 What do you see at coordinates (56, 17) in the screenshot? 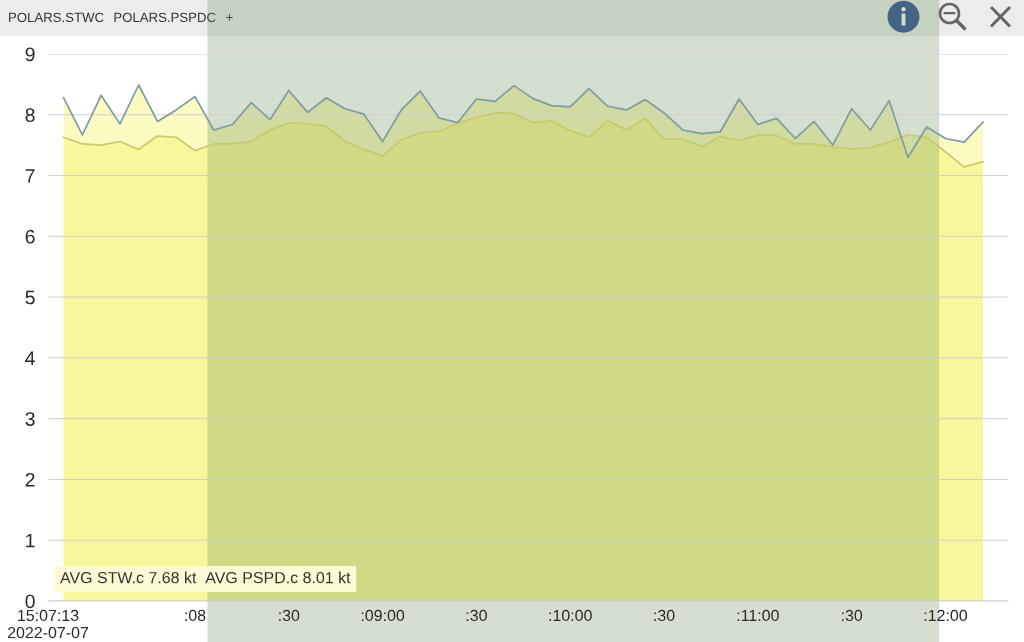
I see `text: POLARS.STWC` at bounding box center [56, 17].